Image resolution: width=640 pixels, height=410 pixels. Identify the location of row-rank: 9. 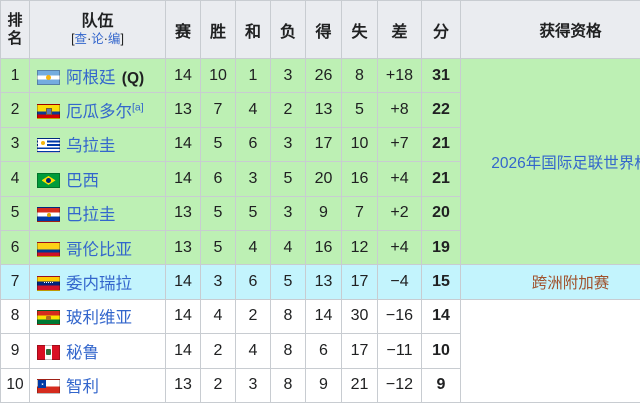
(15, 351).